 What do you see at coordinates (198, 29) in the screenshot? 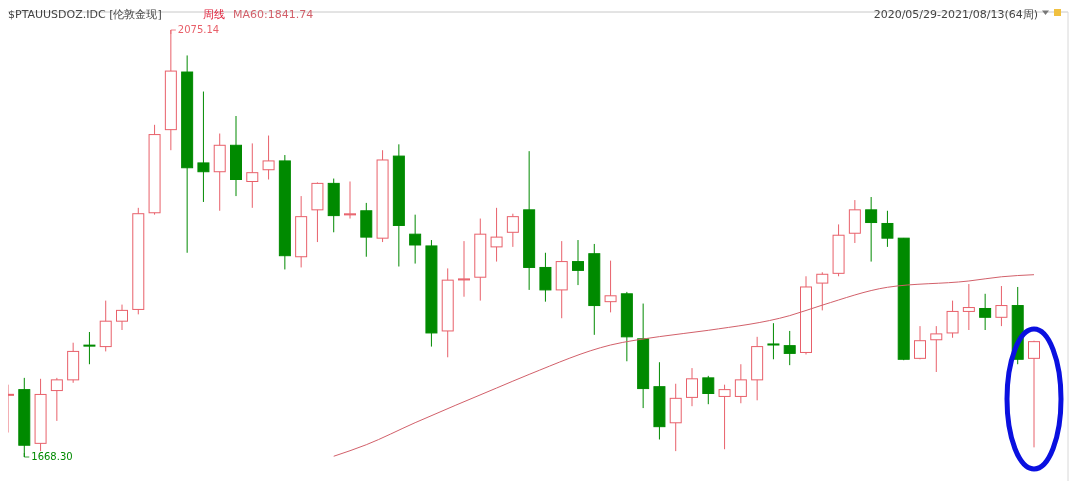
I see `annotation: 2075.14` at bounding box center [198, 29].